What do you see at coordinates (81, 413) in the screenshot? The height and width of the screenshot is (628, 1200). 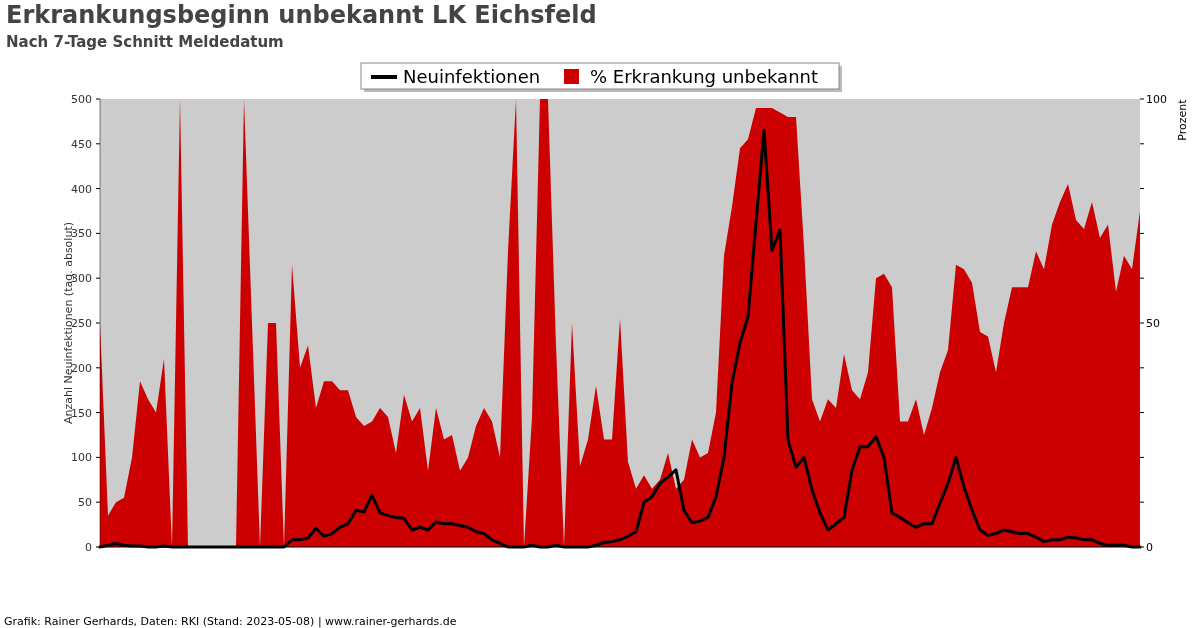 I see `y-tick-label: 150` at bounding box center [81, 413].